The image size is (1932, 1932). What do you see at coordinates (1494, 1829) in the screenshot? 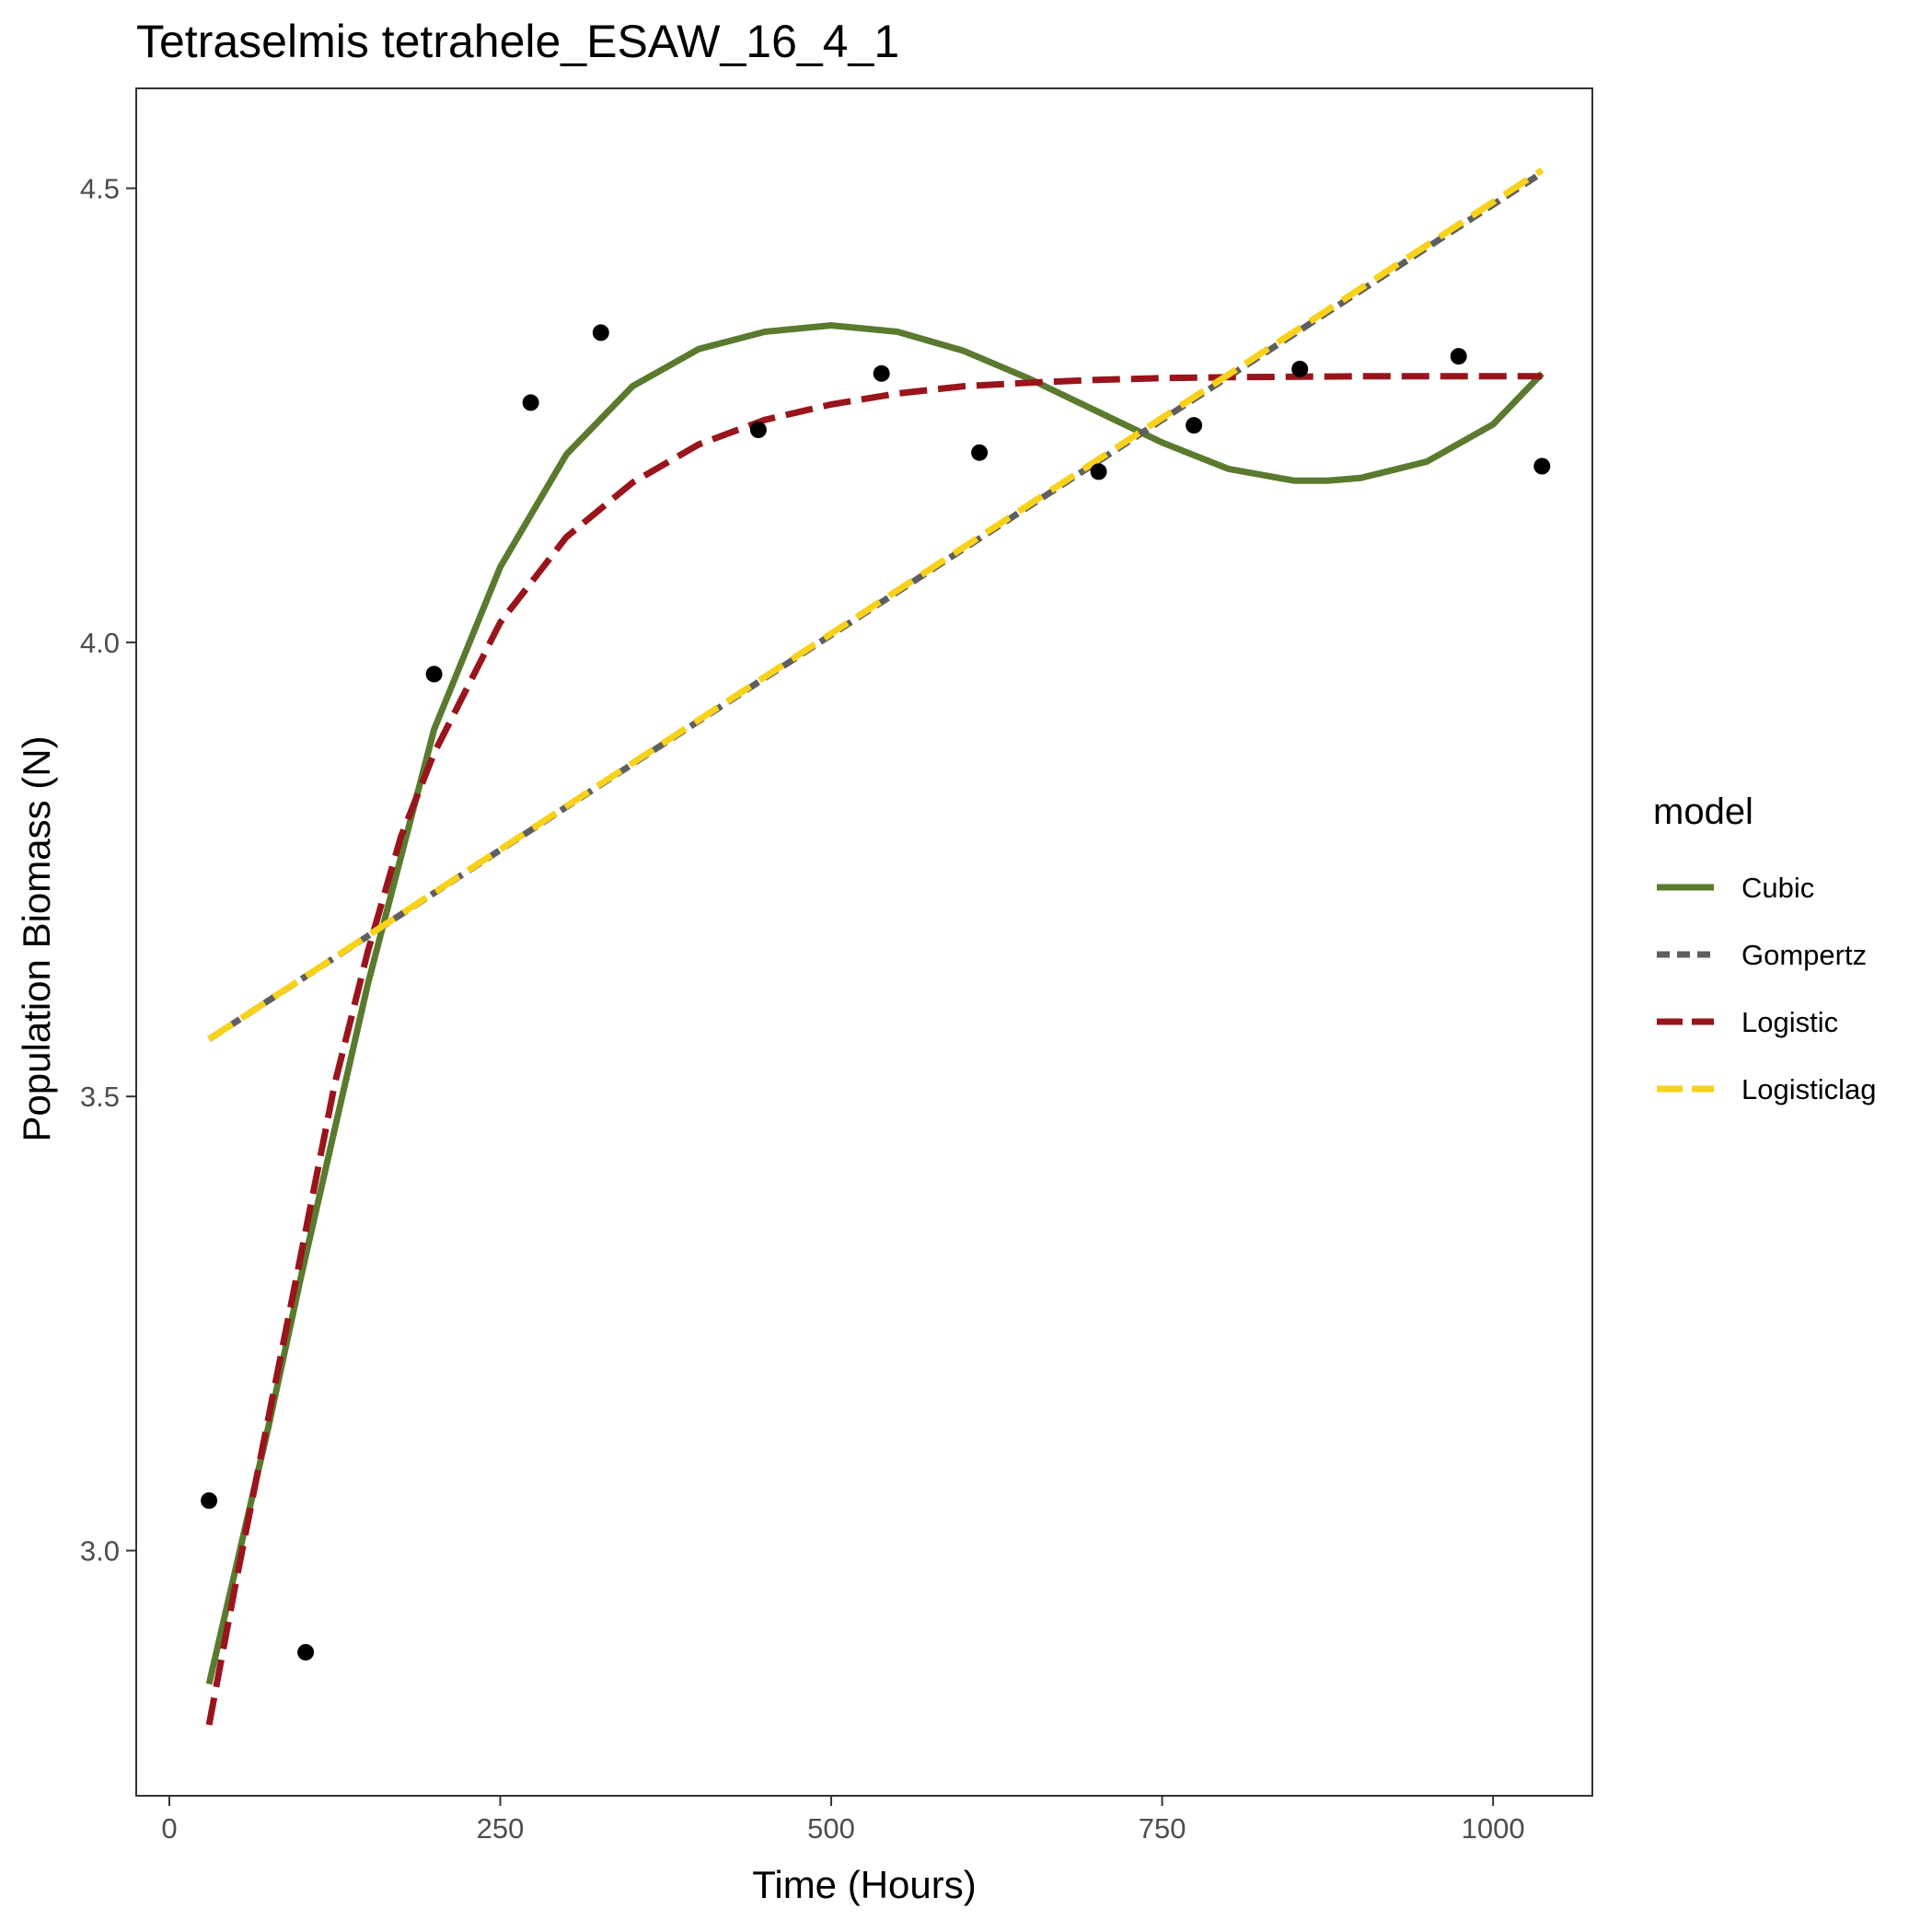
I see `x-tick-label: 1000` at bounding box center [1494, 1829].